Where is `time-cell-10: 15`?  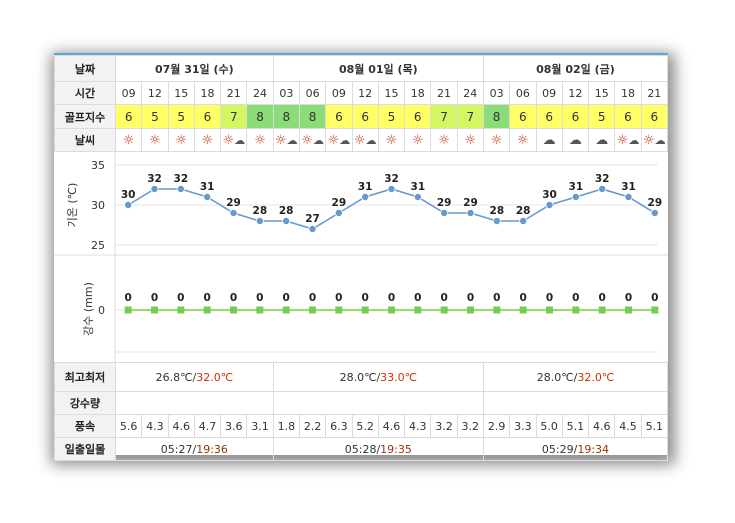 time-cell-10: 15 is located at coordinates (391, 93).